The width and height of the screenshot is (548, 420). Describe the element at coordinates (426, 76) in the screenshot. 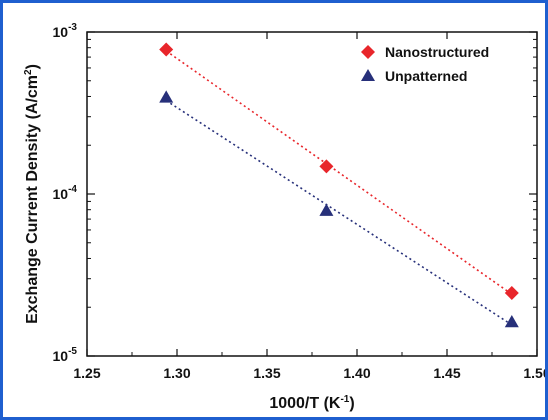

I see `legend-label: Unpatterned` at that location.